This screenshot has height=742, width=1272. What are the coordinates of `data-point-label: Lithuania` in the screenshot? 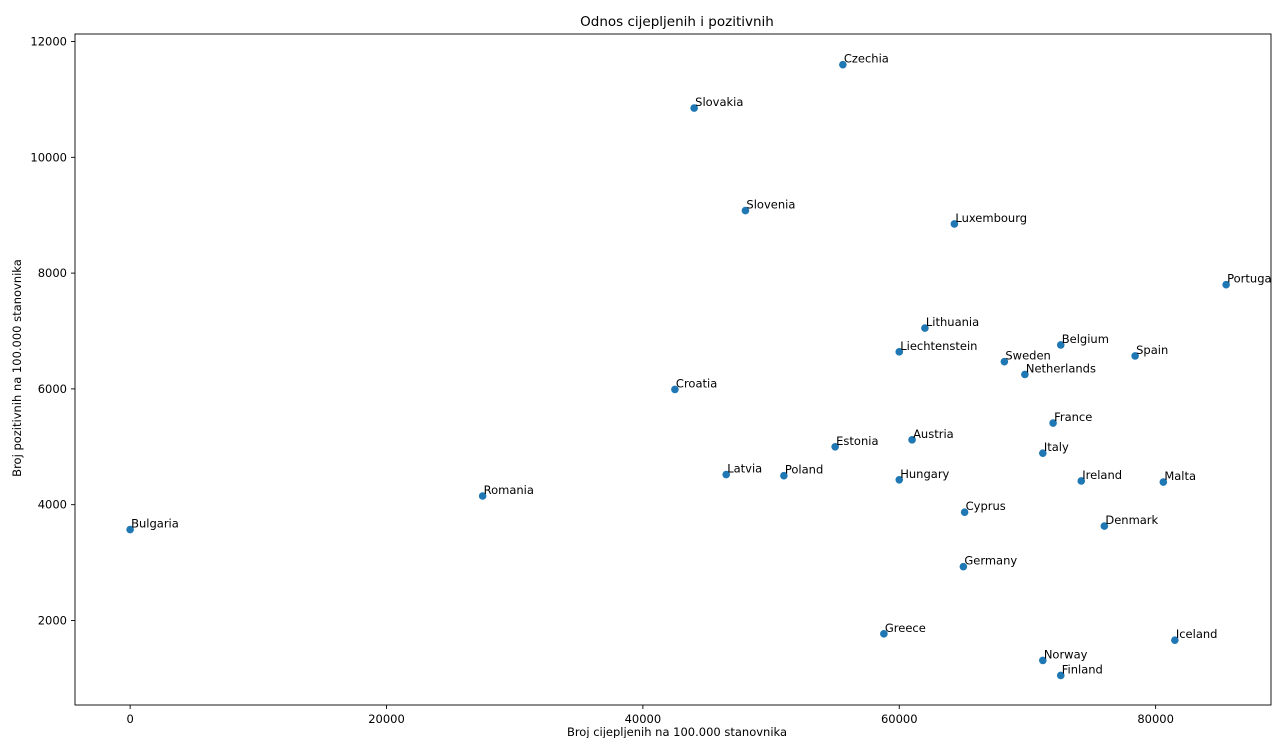 It's located at (952, 322).